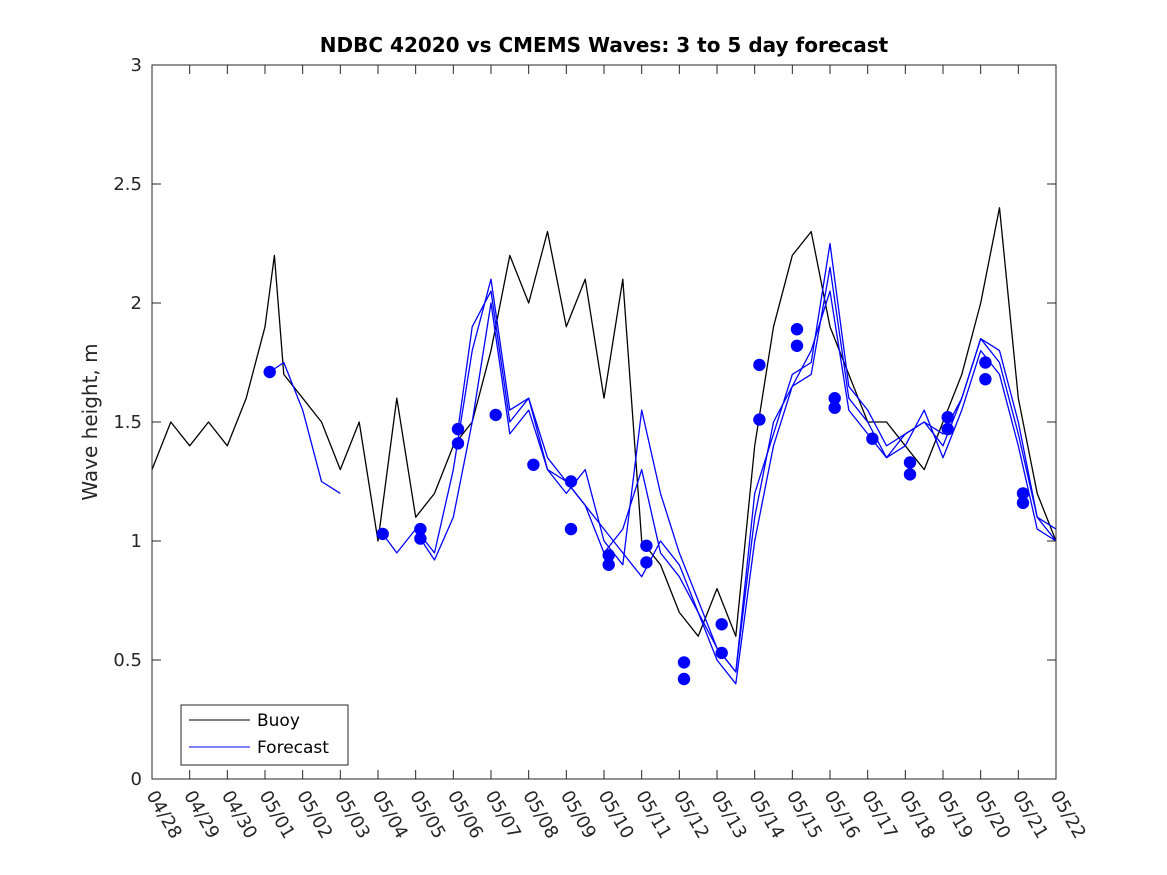  I want to click on y-tick-label-1: 0.5, so click(127, 660).